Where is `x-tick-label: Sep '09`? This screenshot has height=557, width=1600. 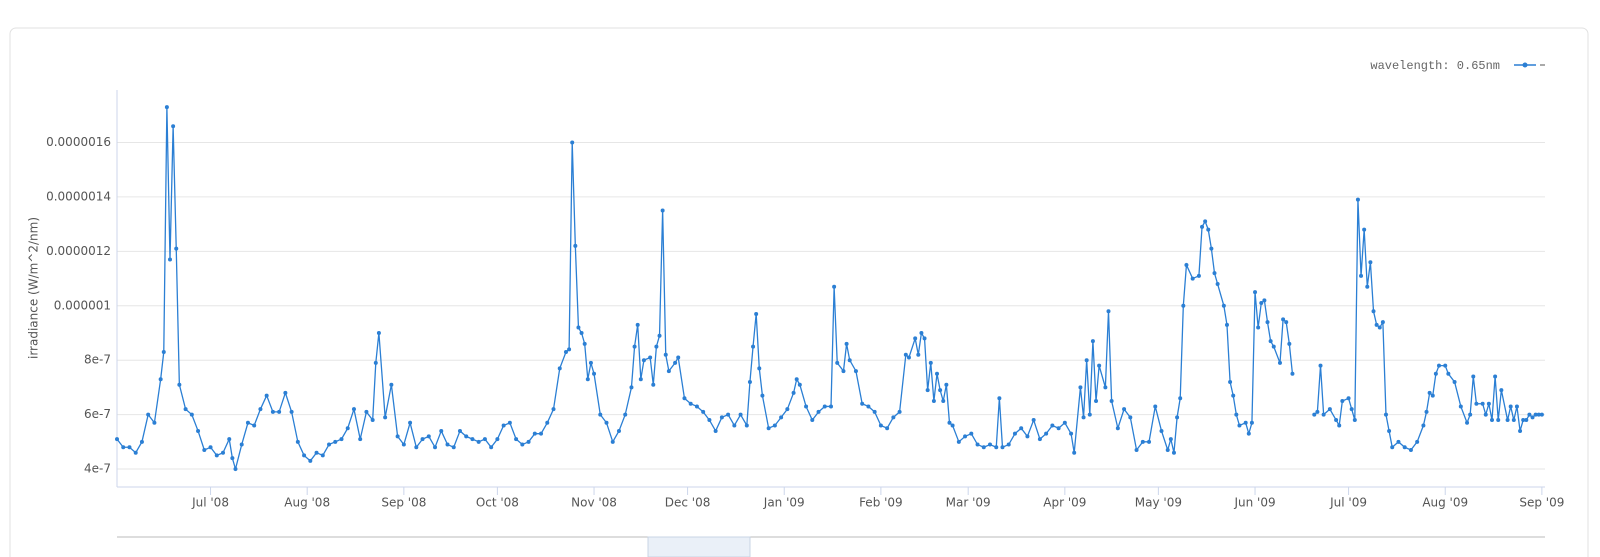
x-tick-label: Sep '09 is located at coordinates (1541, 503).